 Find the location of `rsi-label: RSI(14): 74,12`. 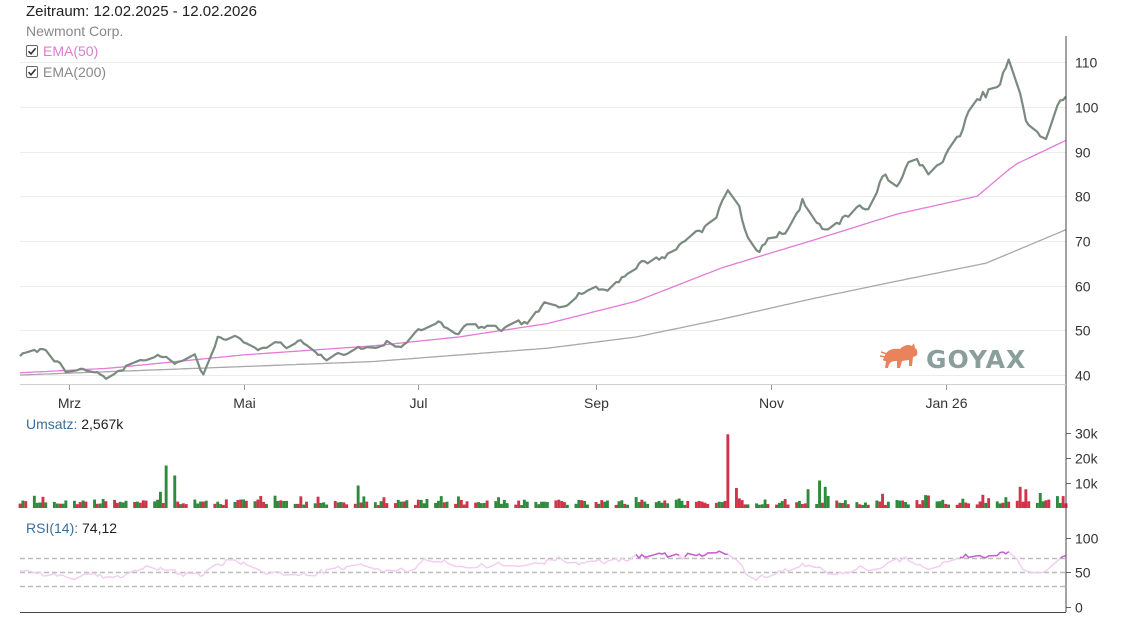

rsi-label: RSI(14): 74,12 is located at coordinates (71, 528).